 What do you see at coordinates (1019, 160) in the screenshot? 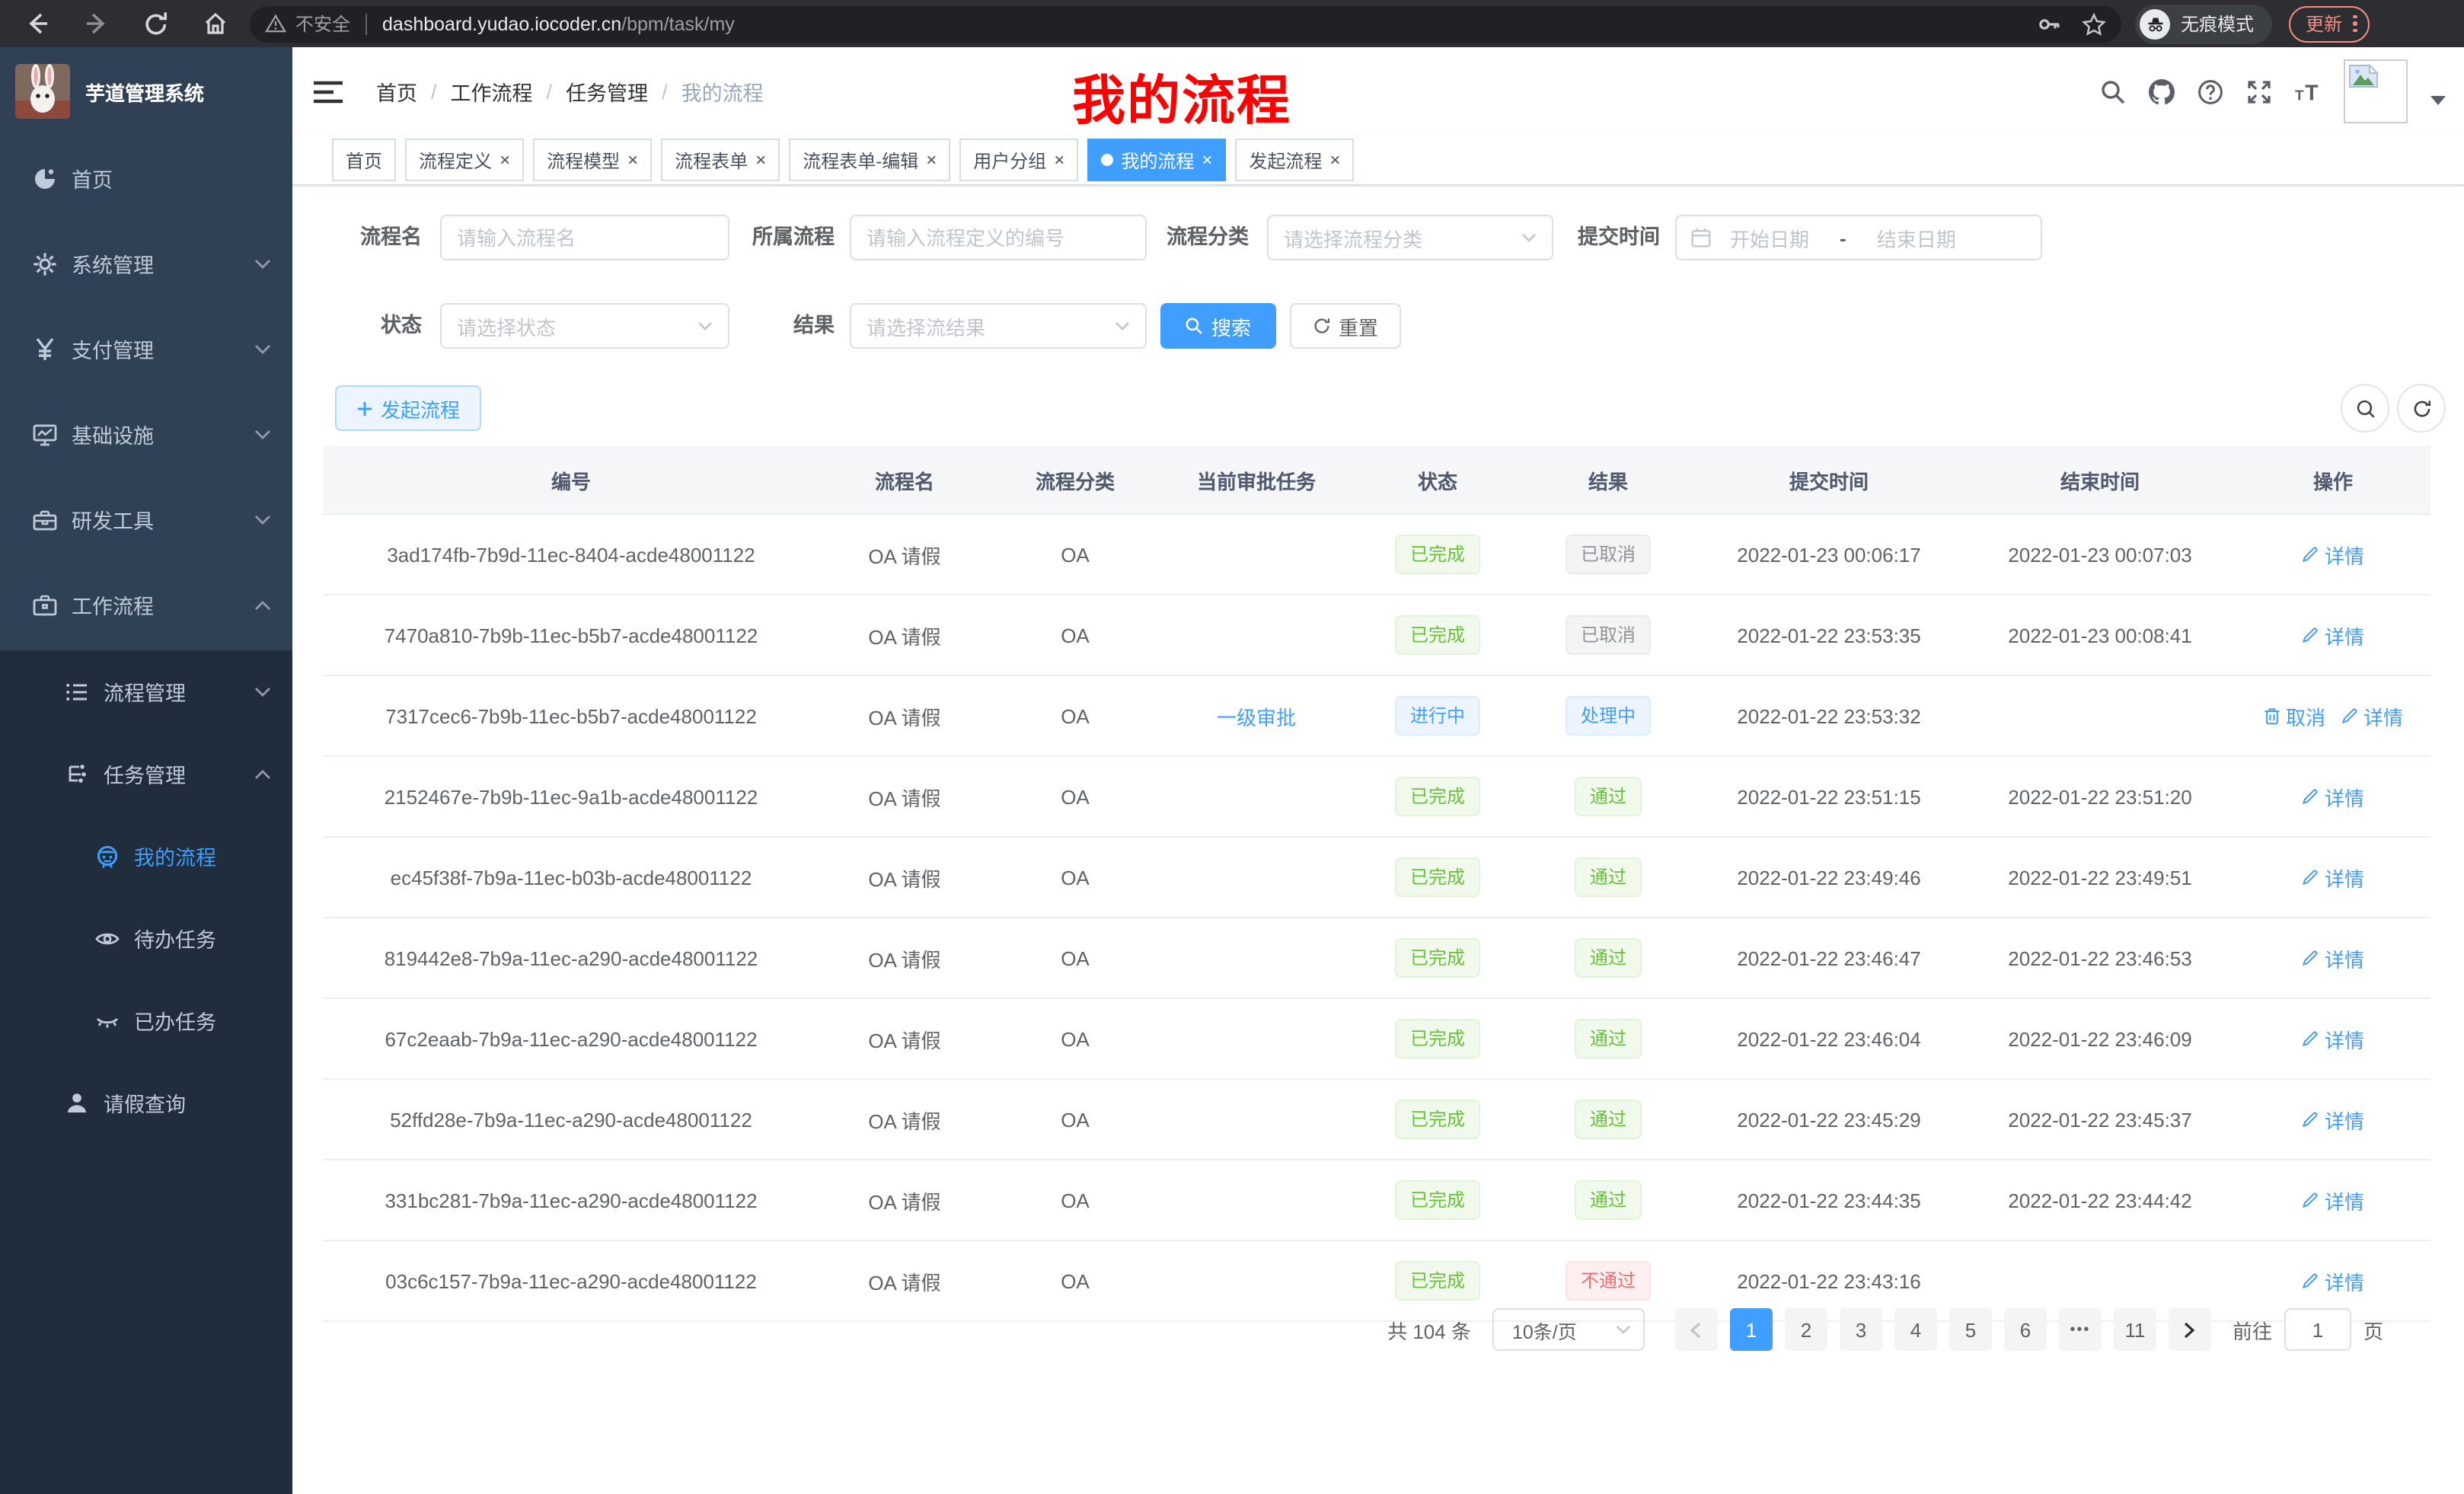
I see `tab-user-group: 用户分组 ×` at bounding box center [1019, 160].